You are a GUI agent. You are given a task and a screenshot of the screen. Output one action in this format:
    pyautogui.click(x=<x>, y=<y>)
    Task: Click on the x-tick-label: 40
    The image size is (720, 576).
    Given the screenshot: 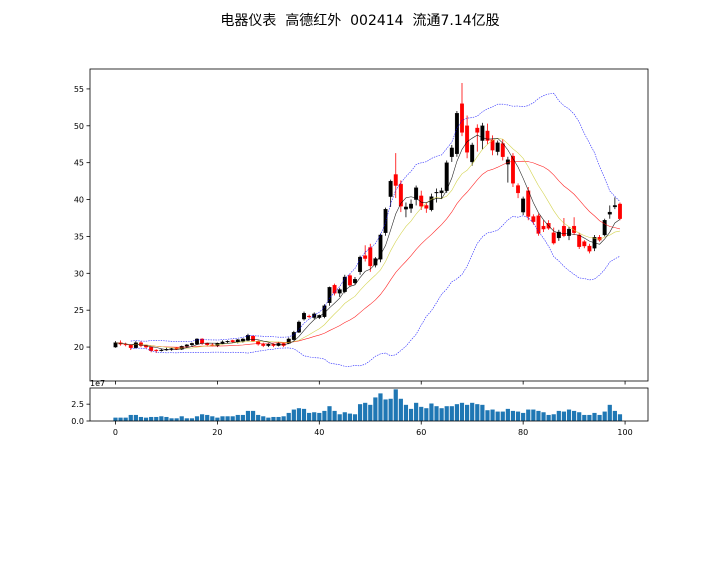 What is the action you would take?
    pyautogui.click(x=319, y=432)
    